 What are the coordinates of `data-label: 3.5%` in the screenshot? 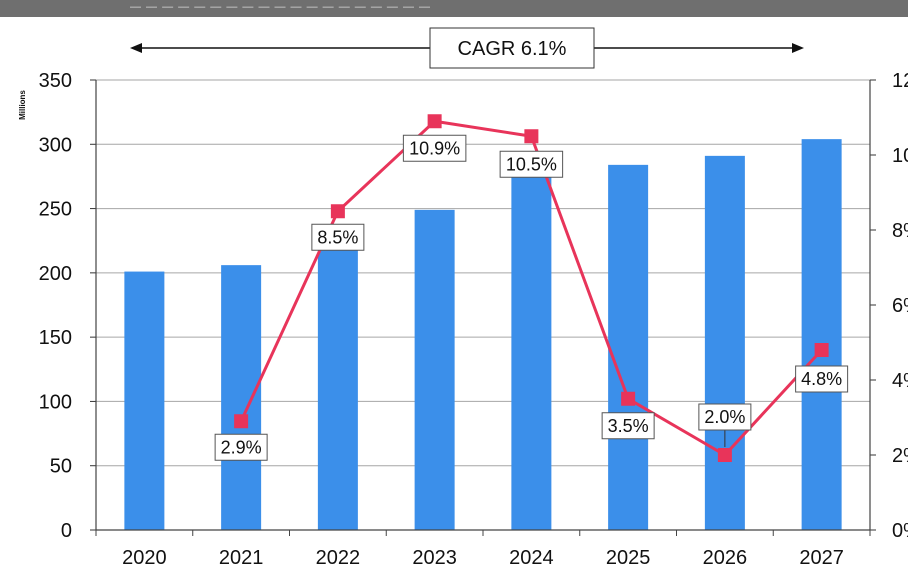 It's located at (628, 426).